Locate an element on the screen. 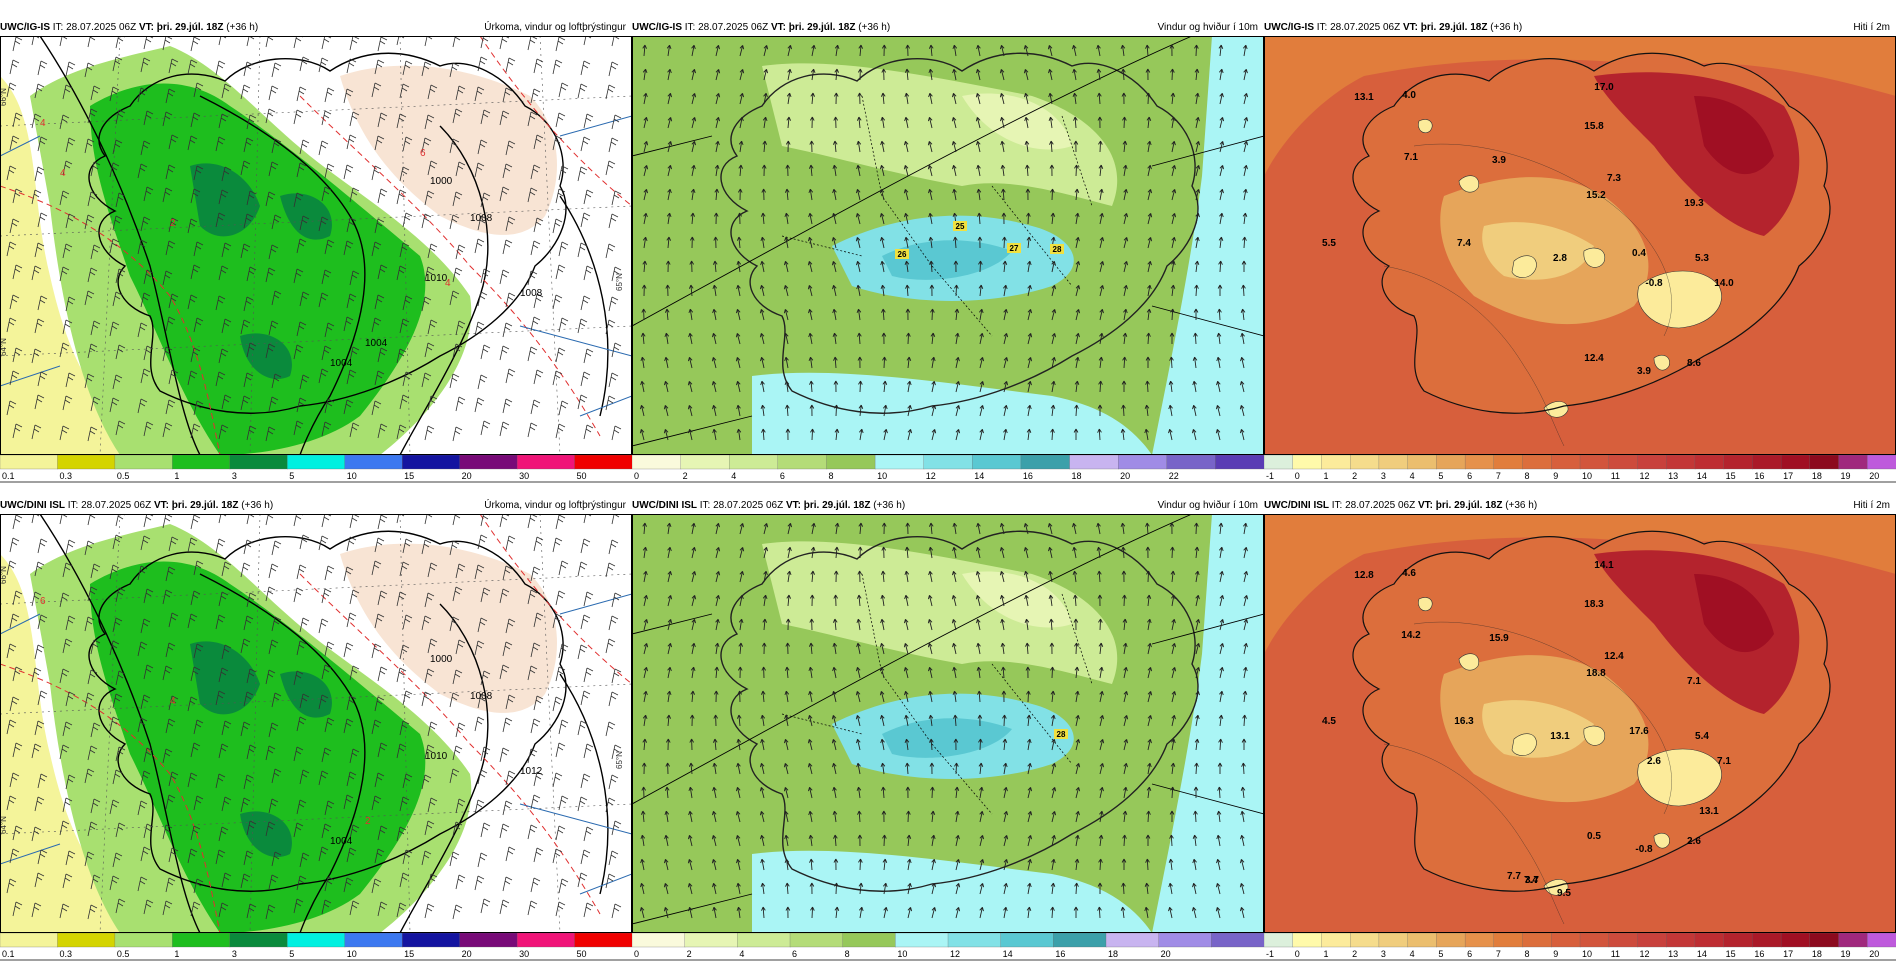 Image resolution: width=1900 pixels, height=963 pixels. scale-label: 4 is located at coordinates (733, 476).